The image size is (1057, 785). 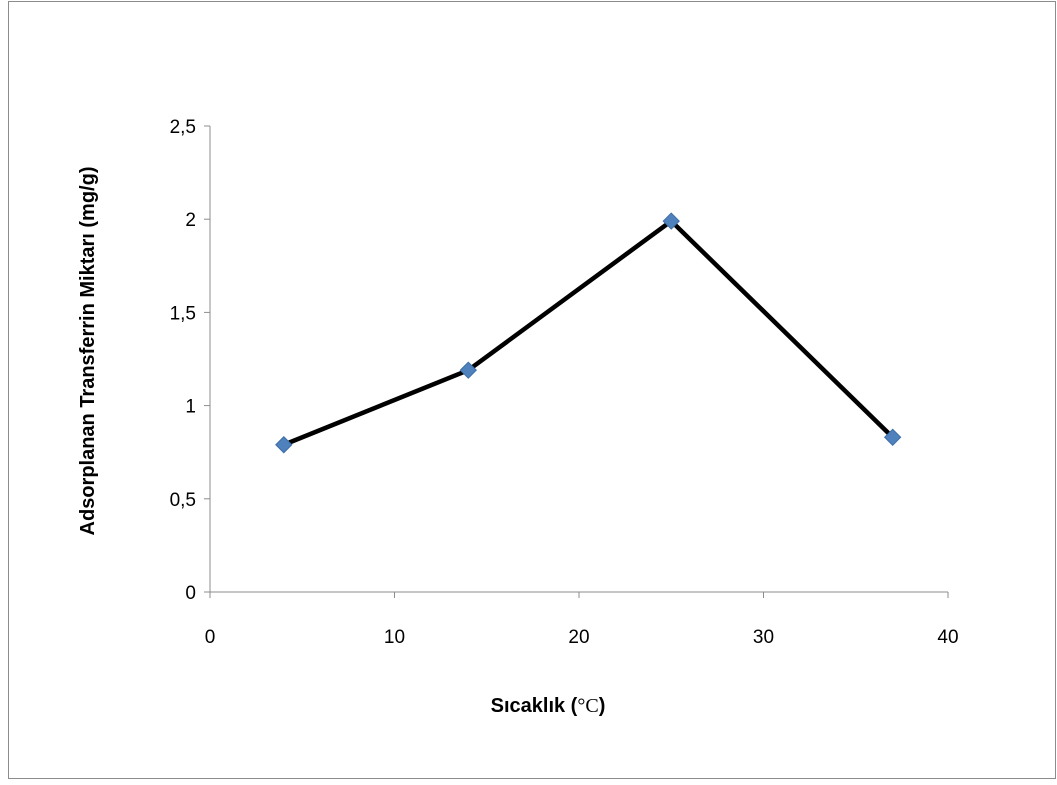 I want to click on y-tick-labels: 0 0,5 1 1,5 2 2,5, so click(x=183, y=360).